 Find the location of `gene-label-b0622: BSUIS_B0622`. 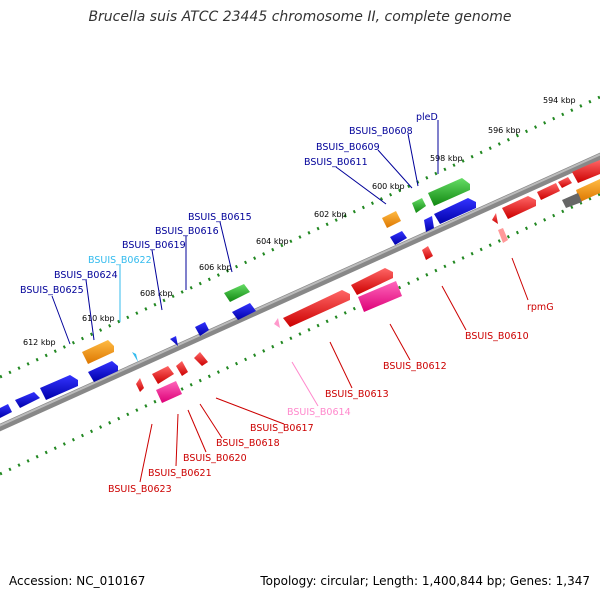

gene-label-b0622: BSUIS_B0622 is located at coordinates (120, 260).